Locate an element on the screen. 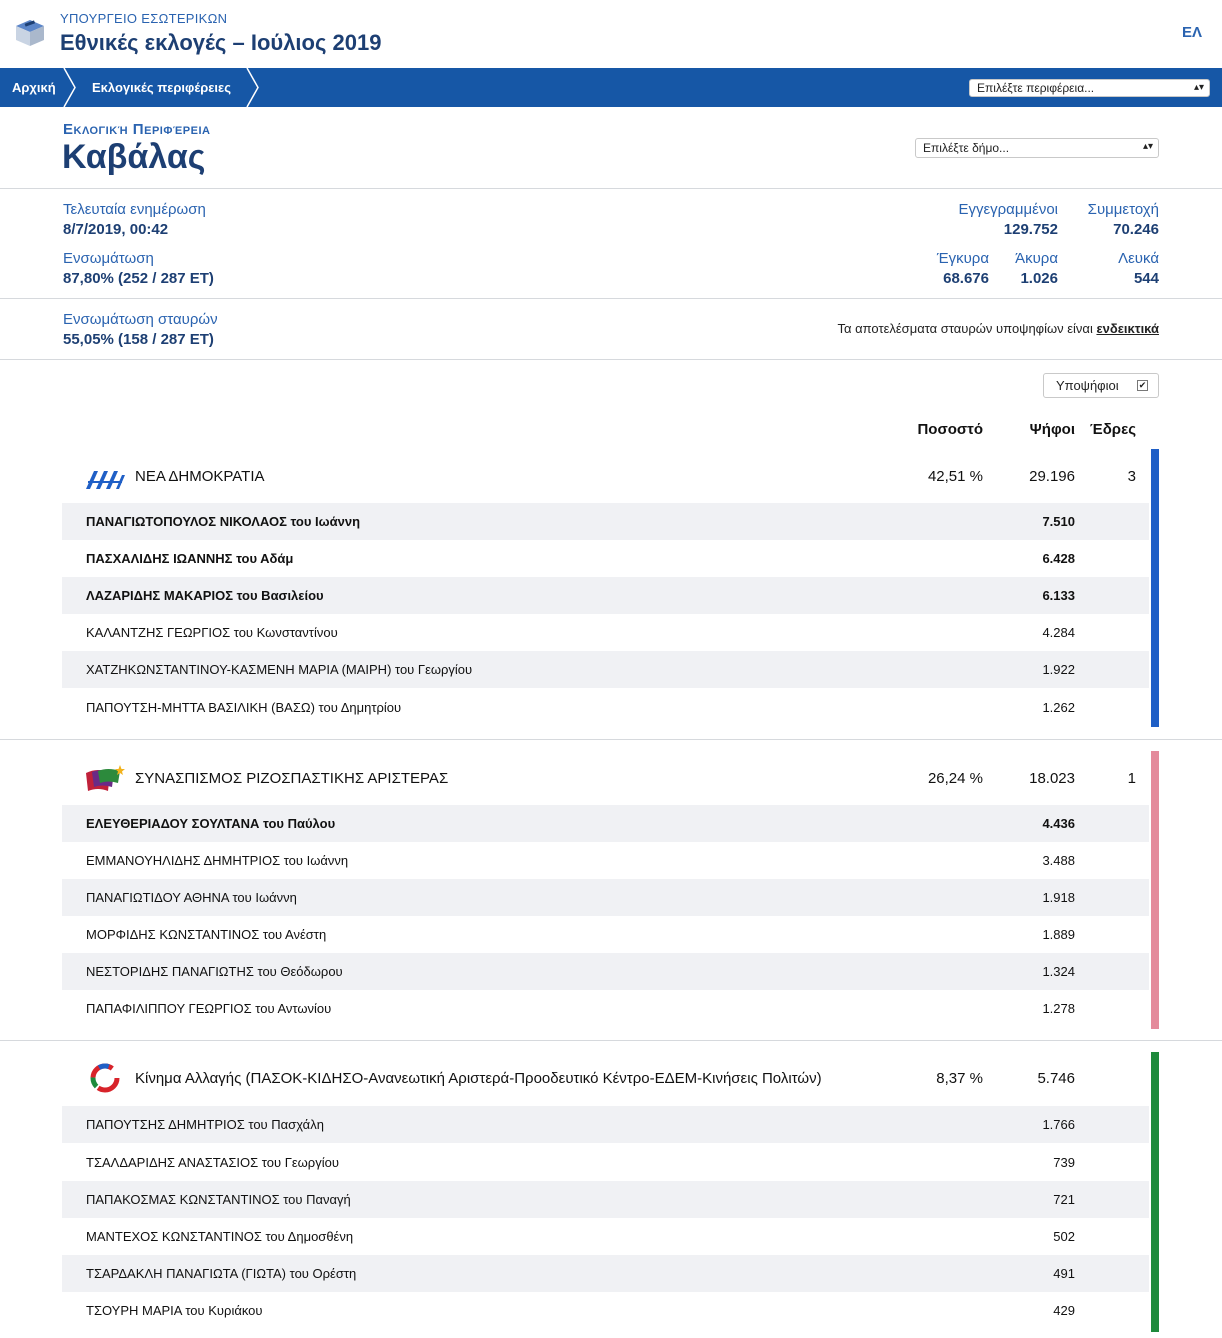  candidate-votes: 4.284 is located at coordinates (1058, 632).